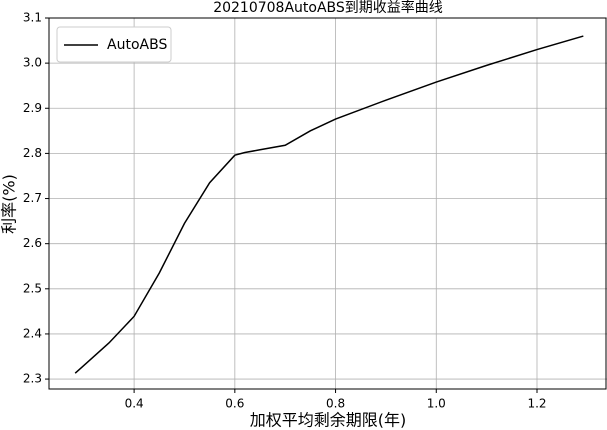 The width and height of the screenshot is (607, 430). What do you see at coordinates (32, 63) in the screenshot?
I see `y-tick-label: 3.0` at bounding box center [32, 63].